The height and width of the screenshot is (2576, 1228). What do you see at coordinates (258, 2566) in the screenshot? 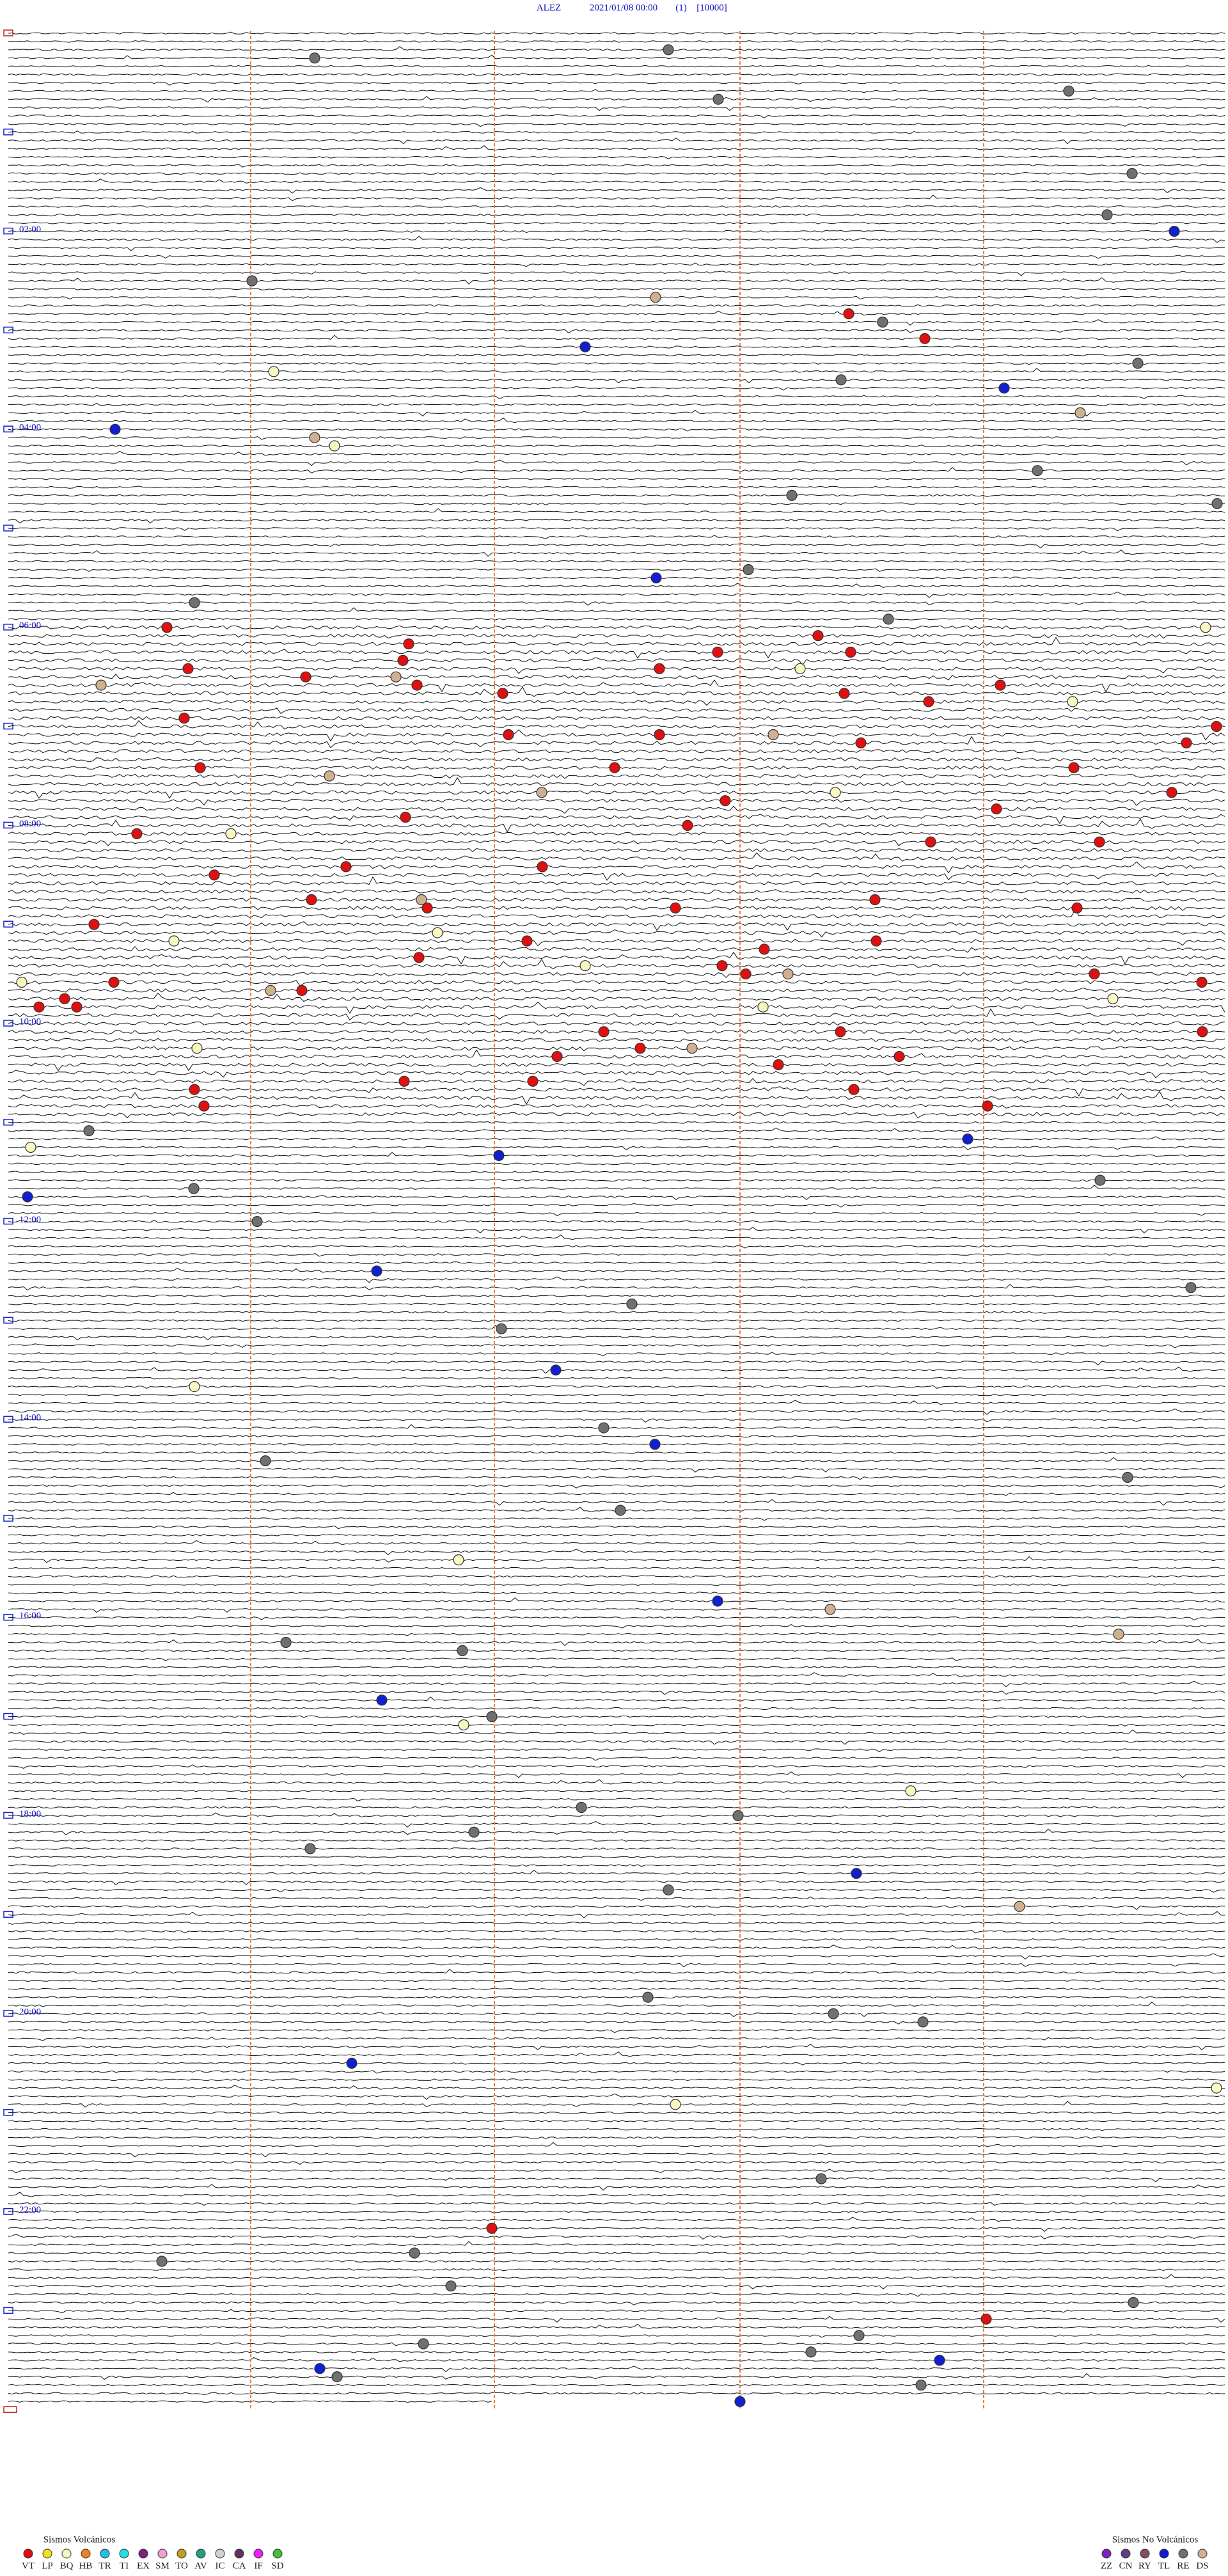
I see `legend-label: IF` at bounding box center [258, 2566].